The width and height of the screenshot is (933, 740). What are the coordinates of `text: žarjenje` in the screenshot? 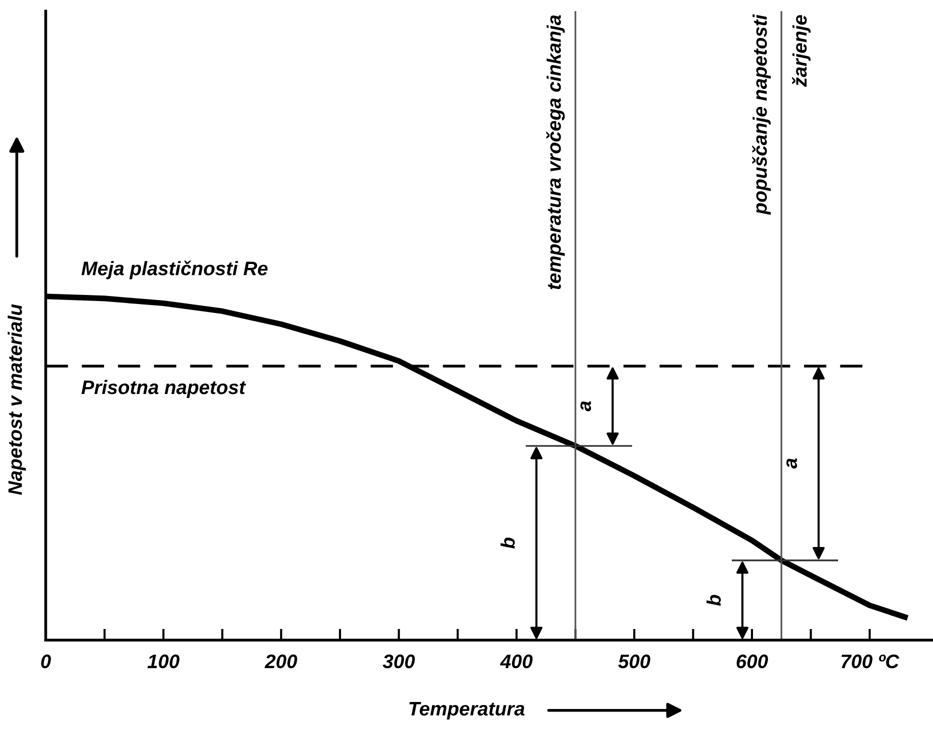 It's located at (801, 51).